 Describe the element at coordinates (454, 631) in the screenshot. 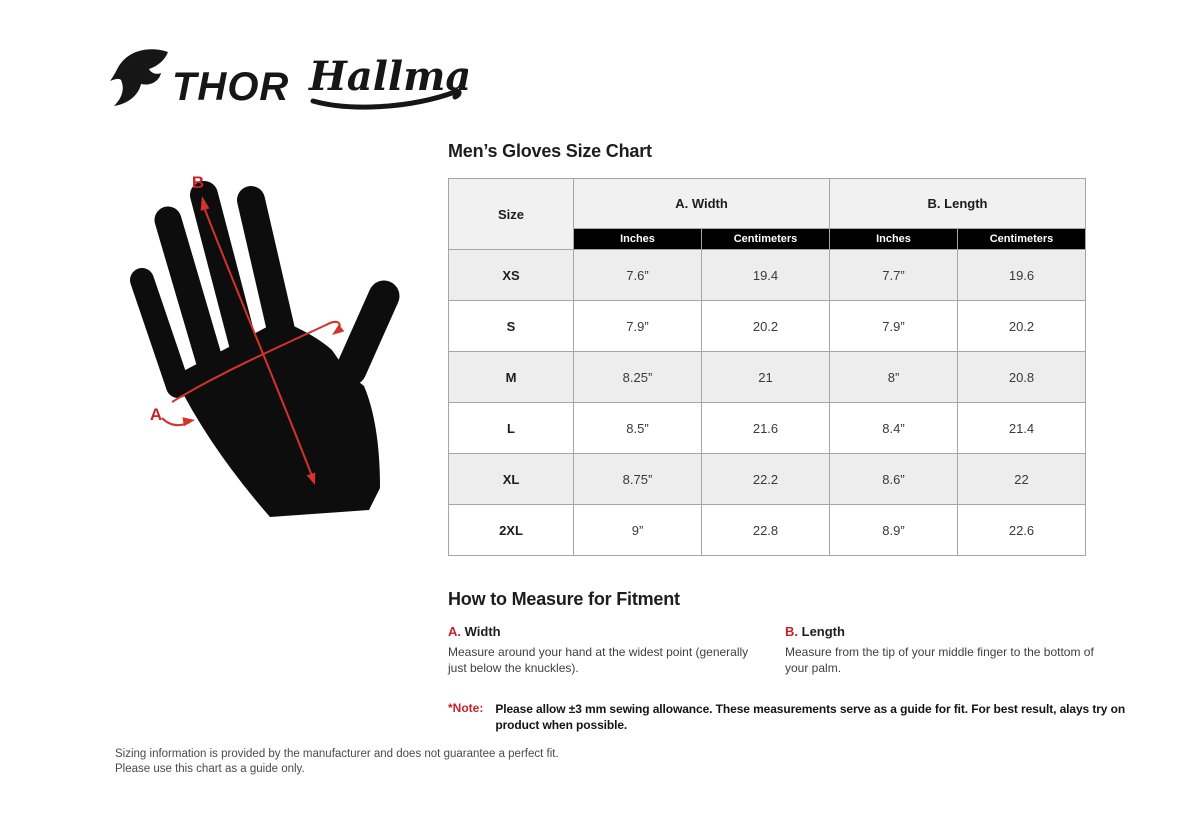

I see `measure-width-key: A.` at that location.